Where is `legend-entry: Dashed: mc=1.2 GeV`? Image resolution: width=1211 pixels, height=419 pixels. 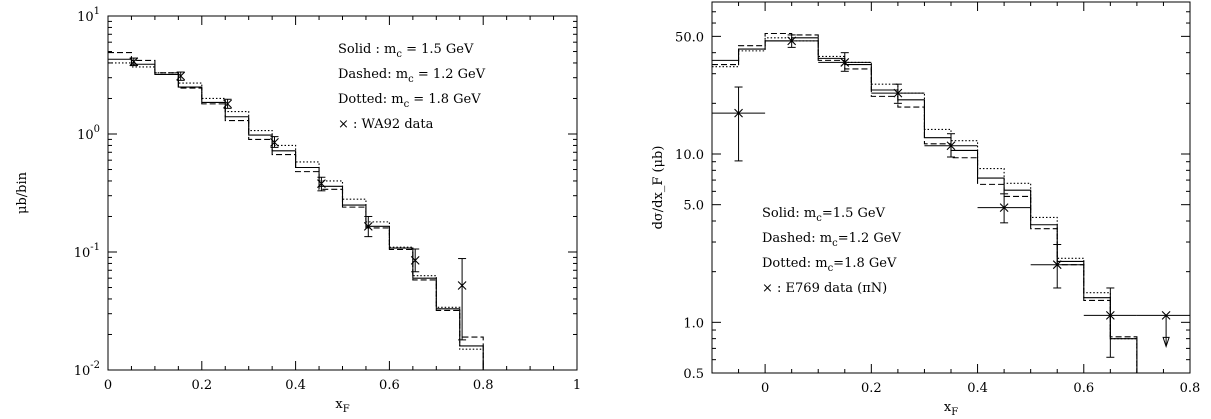 legend-entry: Dashed: mc=1.2 GeV is located at coordinates (831, 240).